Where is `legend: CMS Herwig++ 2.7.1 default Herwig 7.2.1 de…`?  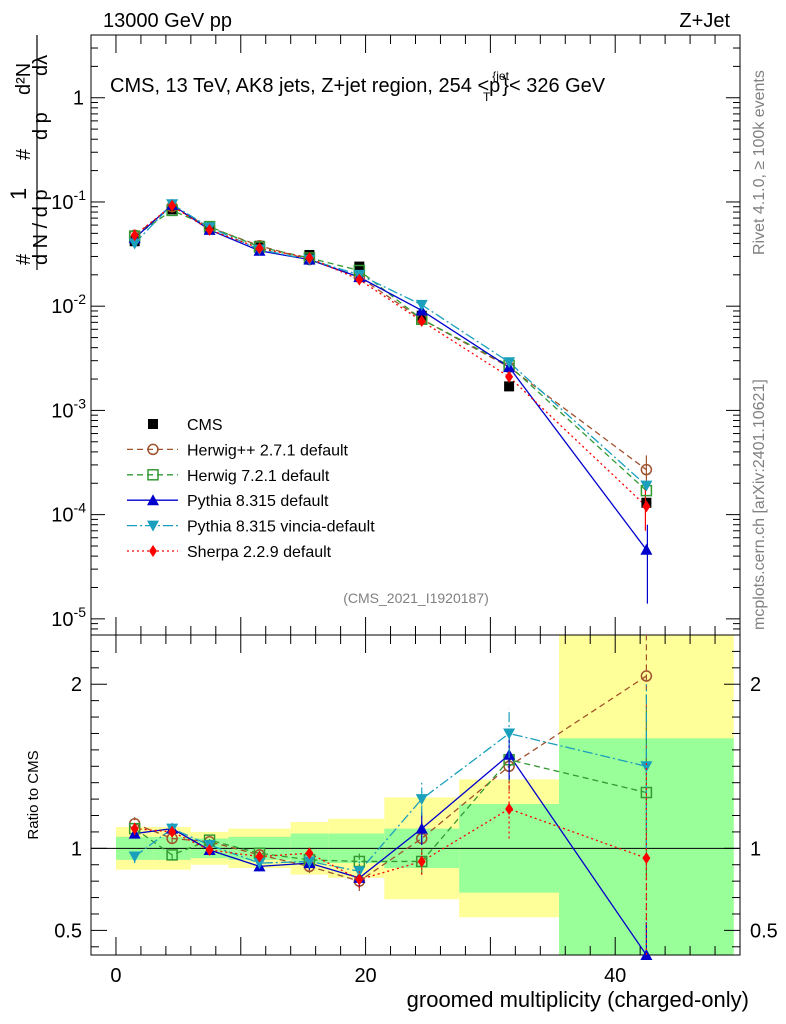
legend: CMS Herwig++ 2.7.1 default Herwig 7.2.1 de… is located at coordinates (251, 489).